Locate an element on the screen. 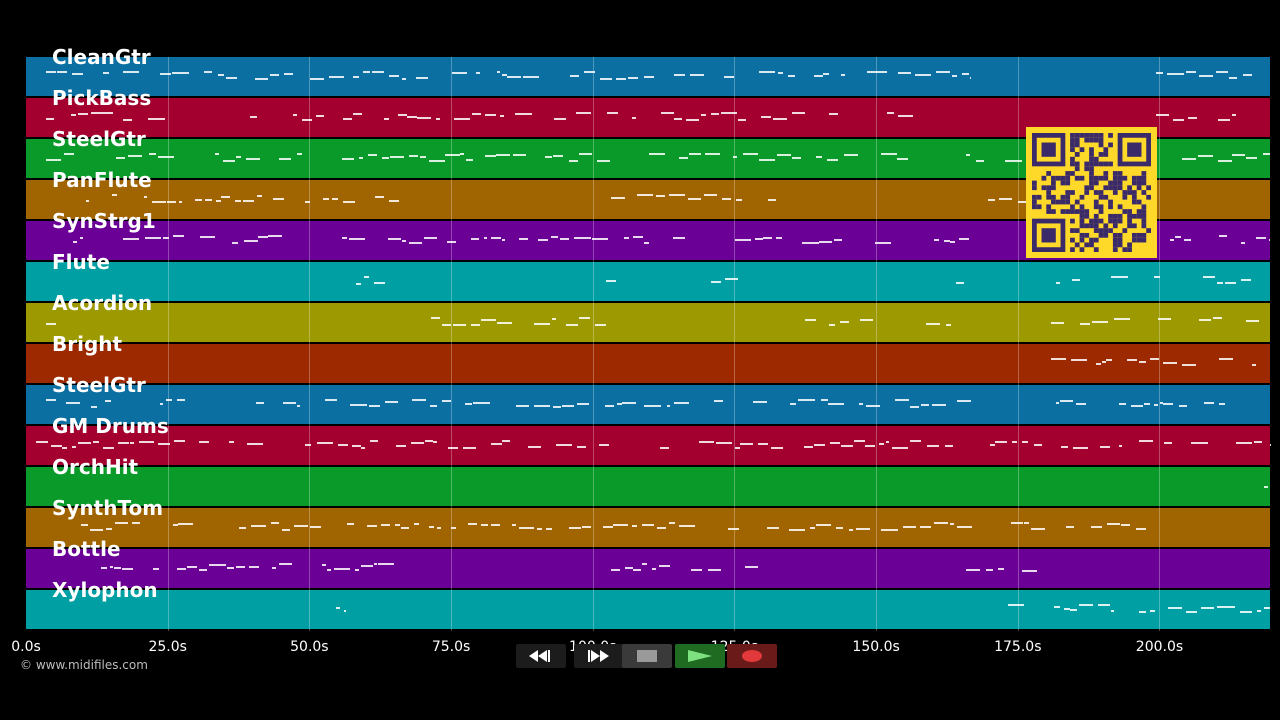 The height and width of the screenshot is (720, 1280). play-button is located at coordinates (700, 656).